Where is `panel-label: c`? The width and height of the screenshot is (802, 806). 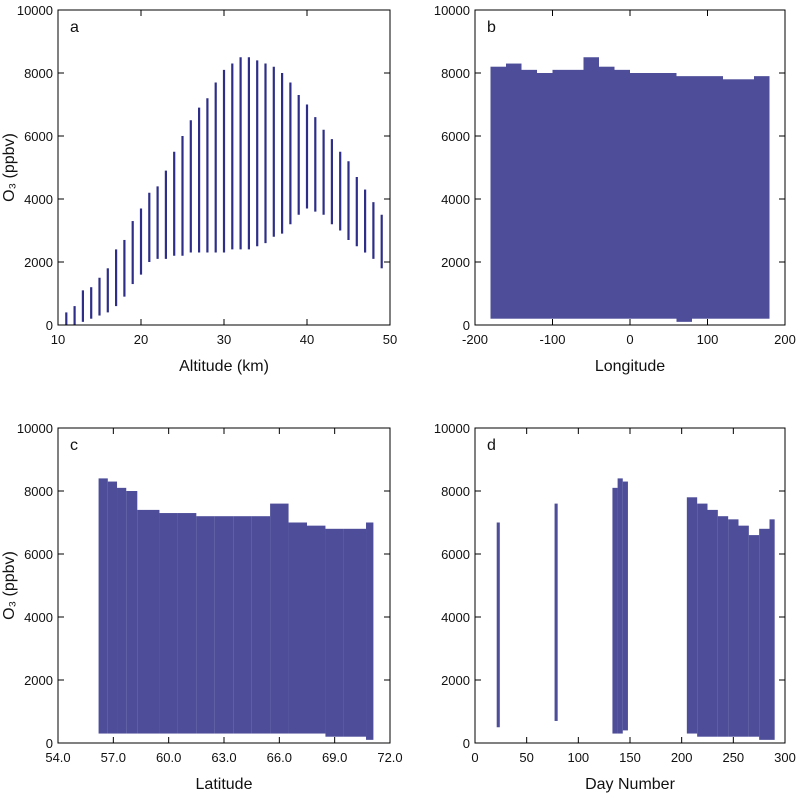
panel-label: c is located at coordinates (74, 445).